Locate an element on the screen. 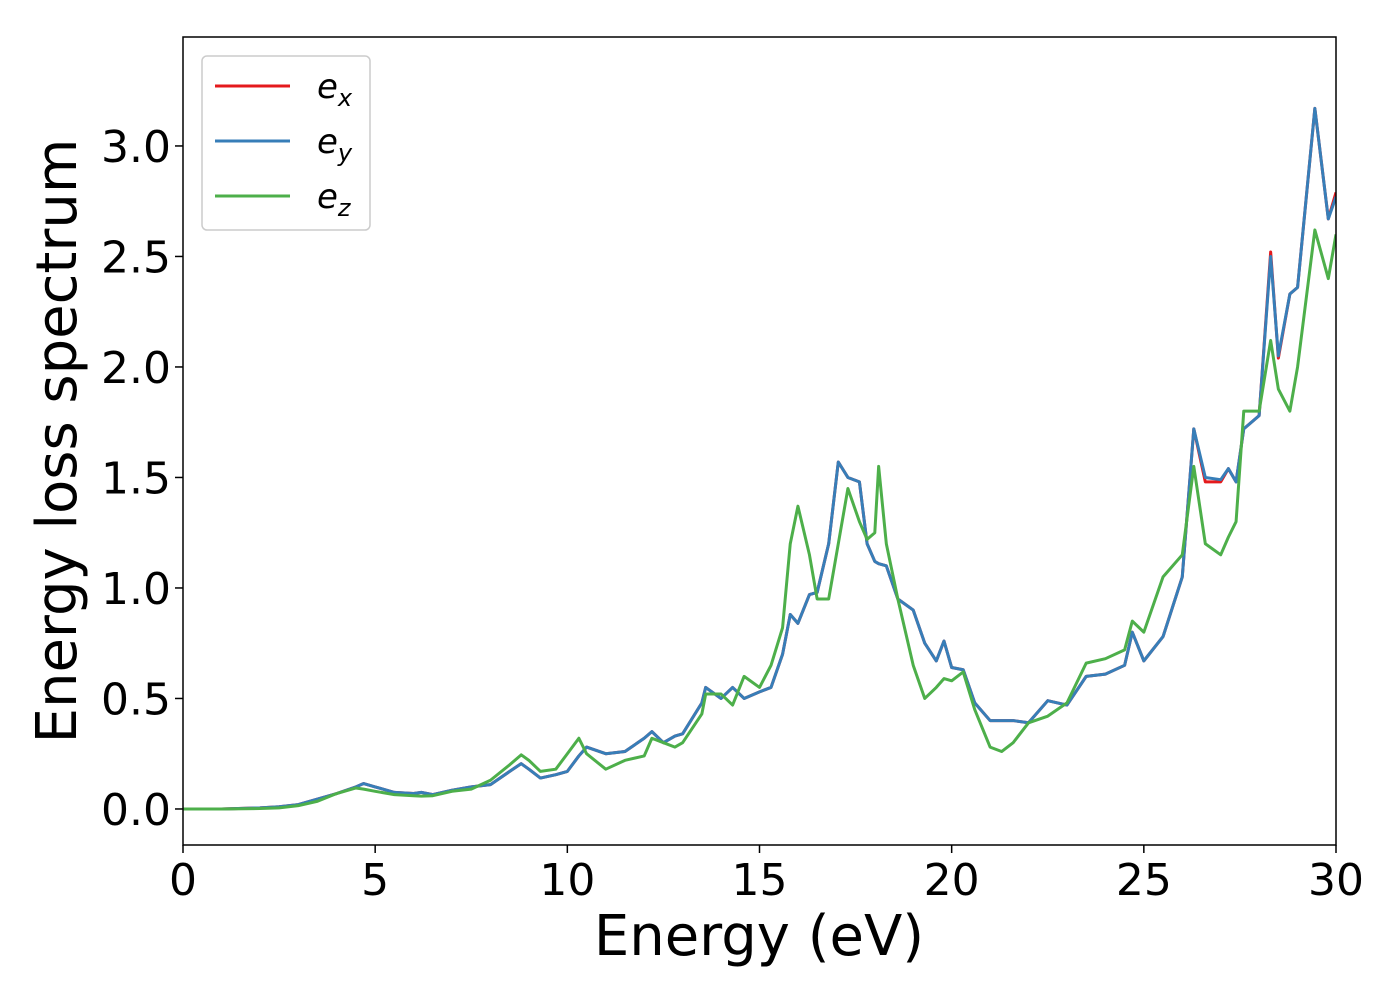 The width and height of the screenshot is (1400, 1000). y-tick-label: 2.0 is located at coordinates (136, 368).